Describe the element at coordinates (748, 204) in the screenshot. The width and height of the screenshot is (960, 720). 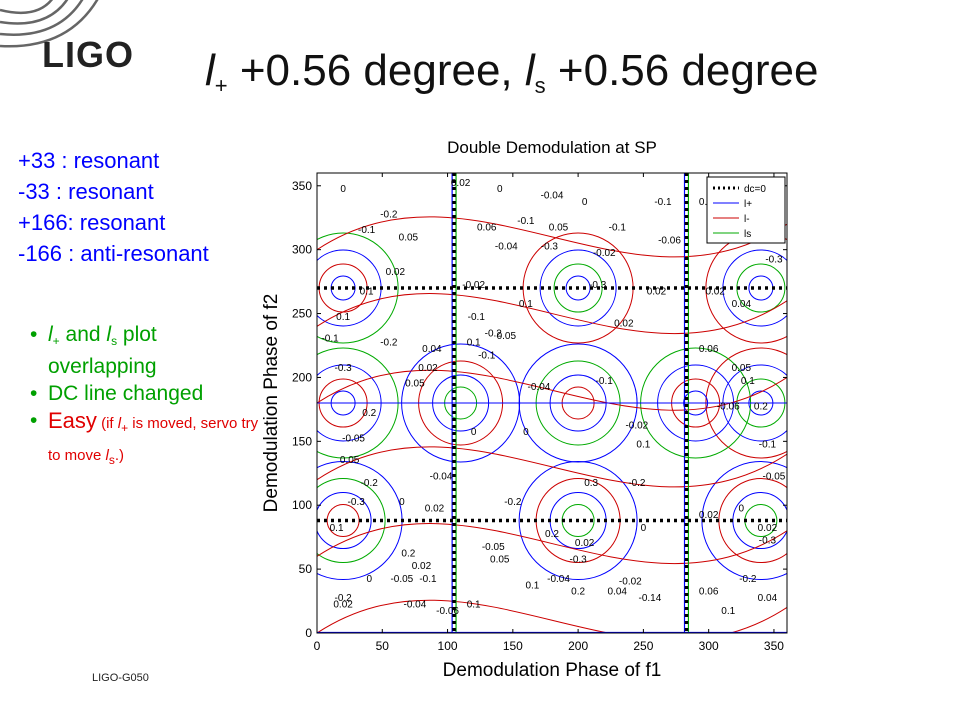
I see `legend-label: l+` at that location.